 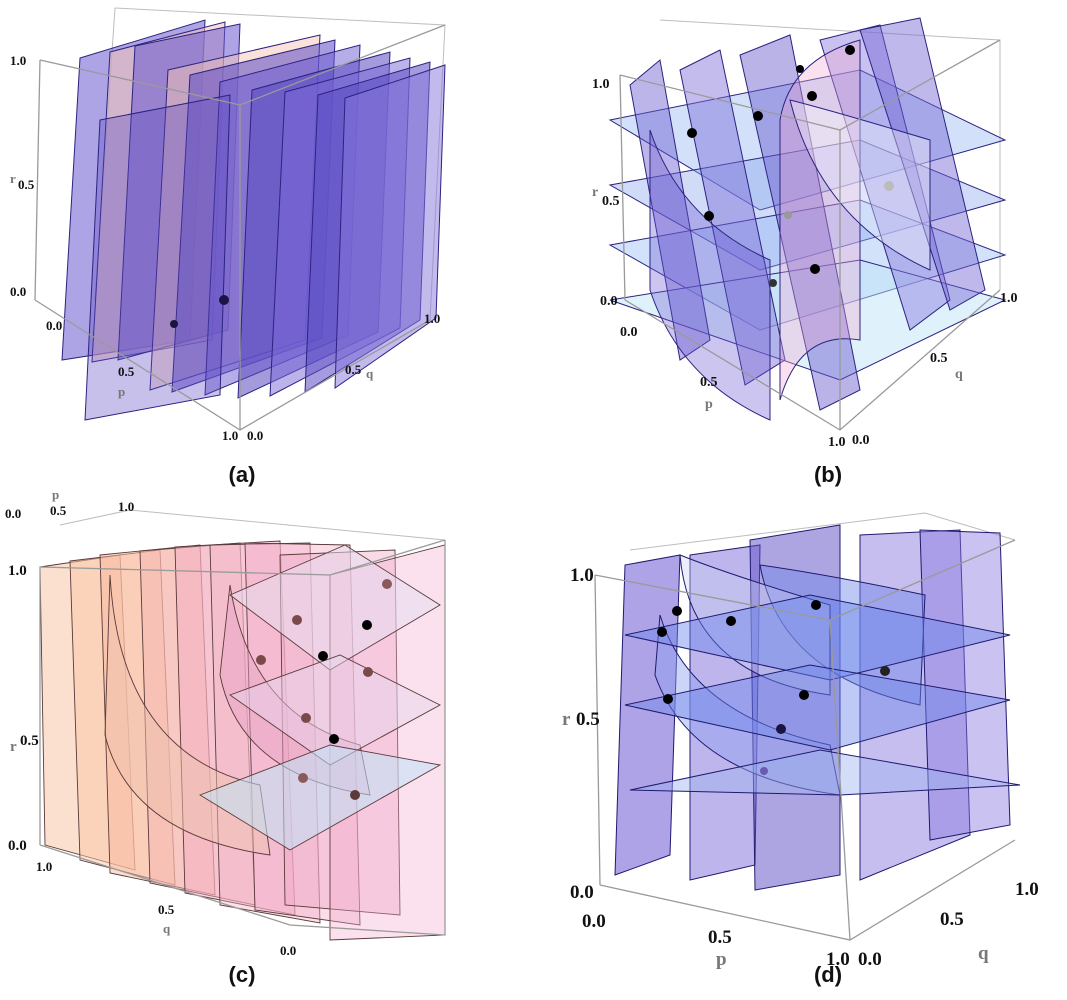 I want to click on panel-b-p-tick: 1.0, so click(x=837, y=442).